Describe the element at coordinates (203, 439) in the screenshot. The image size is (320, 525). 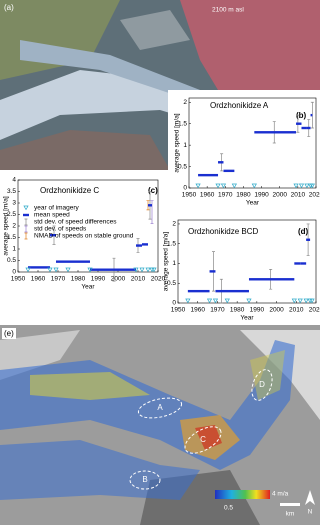
I see `area-label: C` at that location.